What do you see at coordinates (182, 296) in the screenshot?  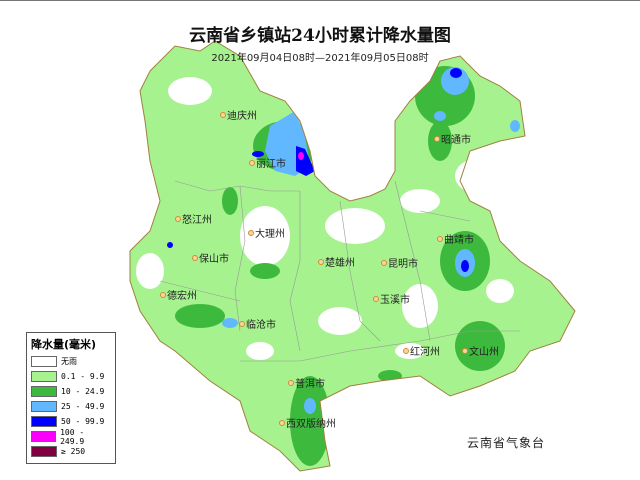 I see `city-label: 德宏州` at bounding box center [182, 296].